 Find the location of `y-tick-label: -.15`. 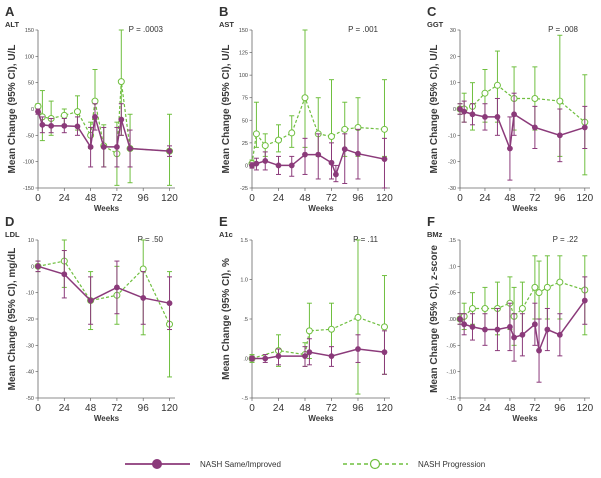

y-tick-label: -.15 is located at coordinates (451, 399).